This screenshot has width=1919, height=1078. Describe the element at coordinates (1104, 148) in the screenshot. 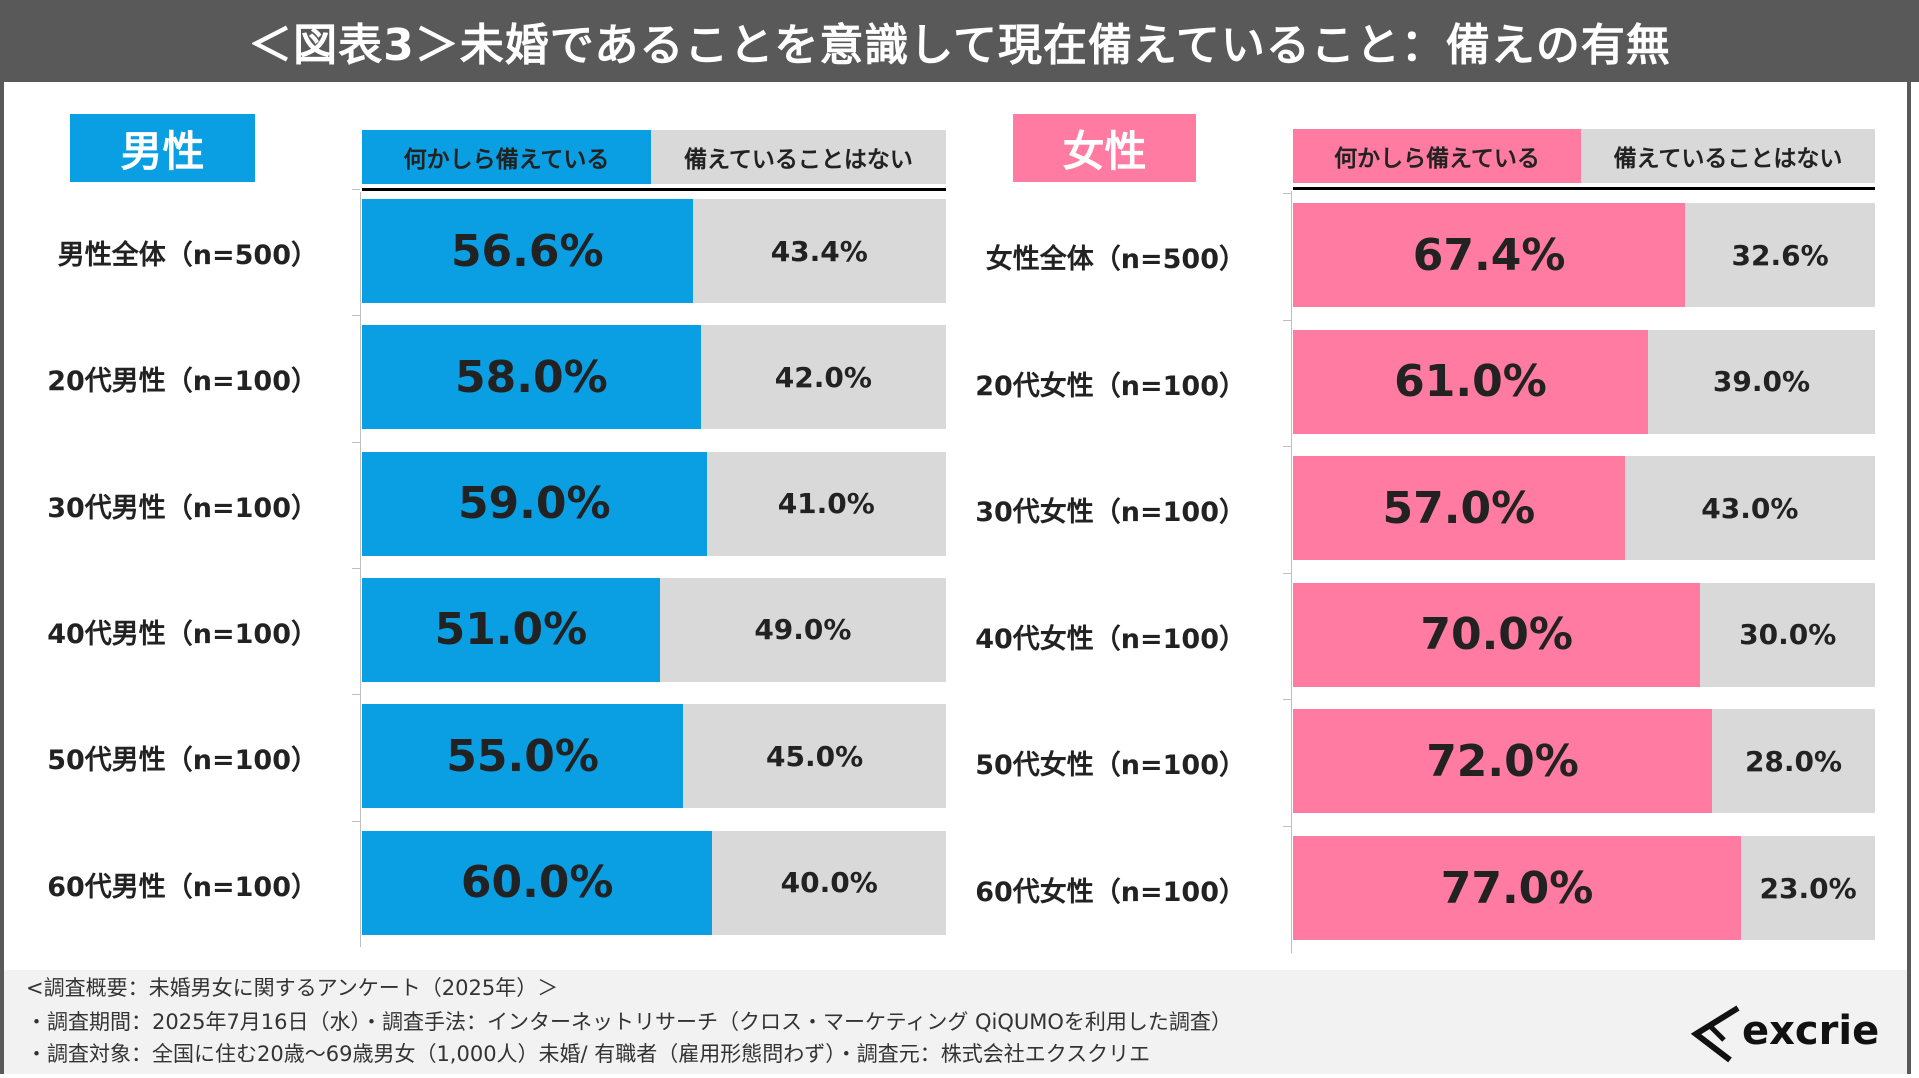

I see `panel-title: 女性` at that location.